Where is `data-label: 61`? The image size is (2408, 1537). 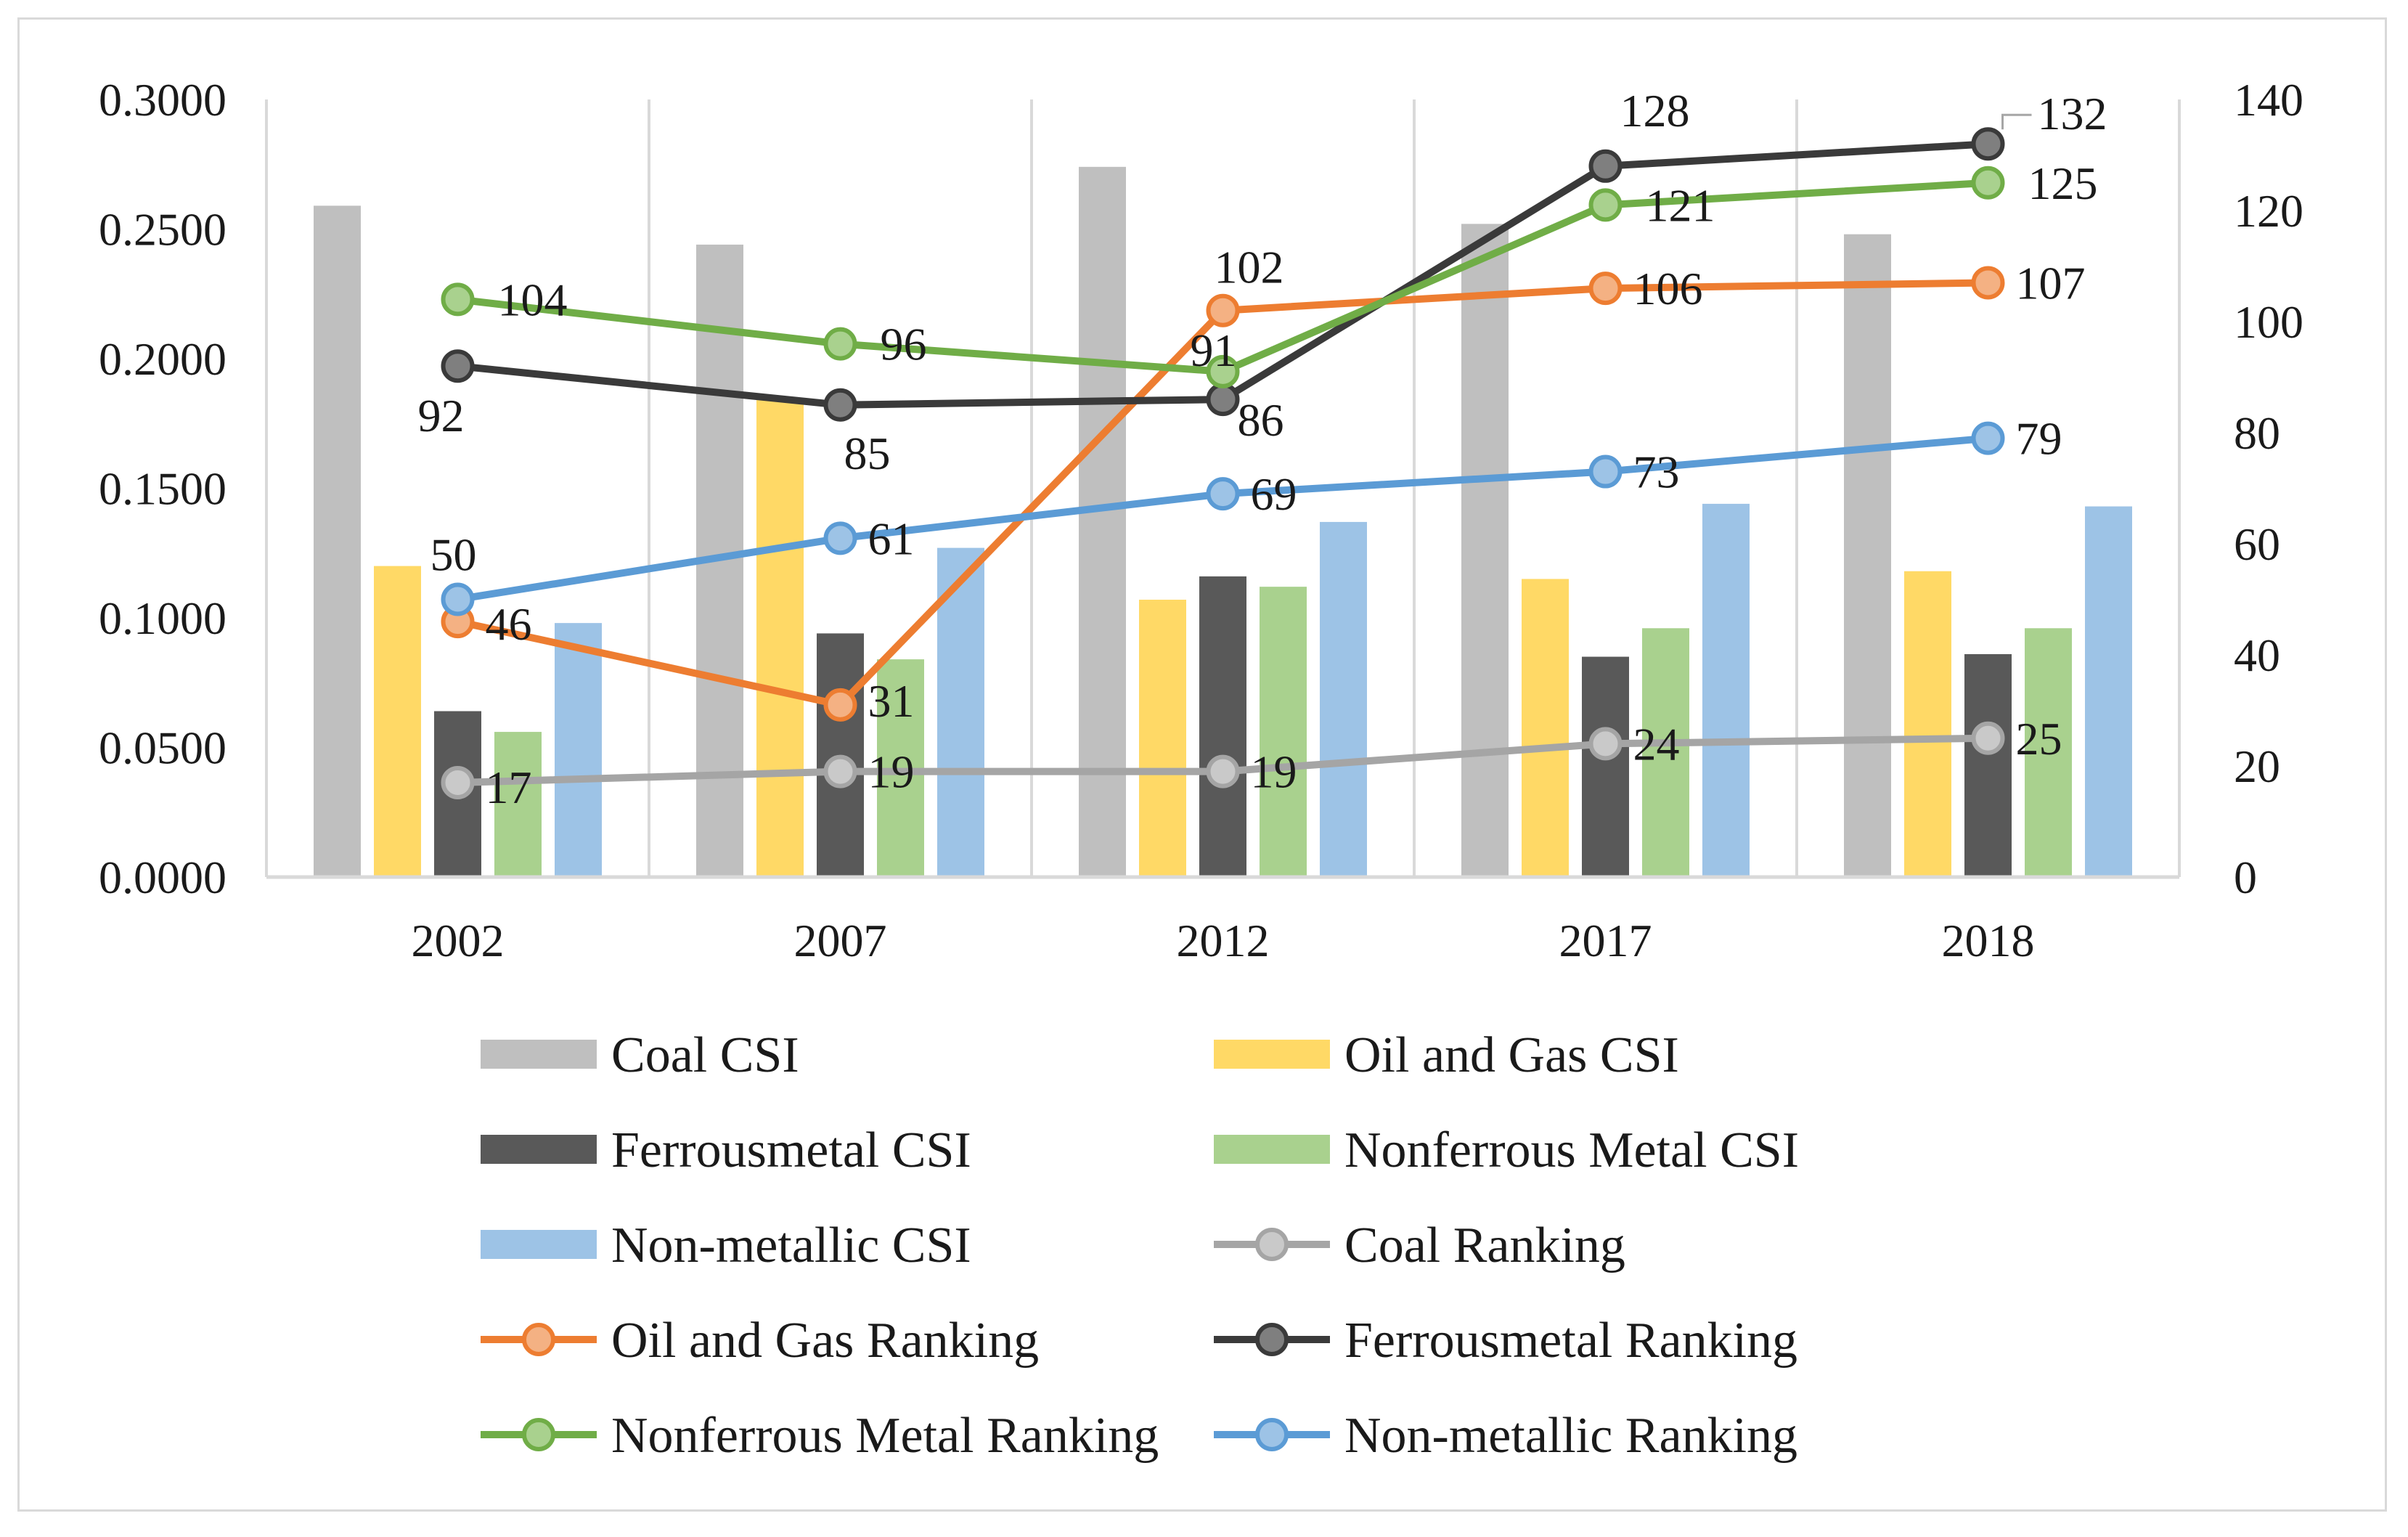
data-label: 61 is located at coordinates (891, 538).